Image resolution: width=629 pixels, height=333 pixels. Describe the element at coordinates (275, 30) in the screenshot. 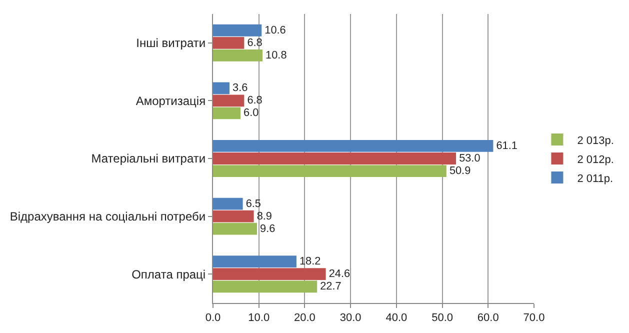

I see `data-label: 10.6` at that location.